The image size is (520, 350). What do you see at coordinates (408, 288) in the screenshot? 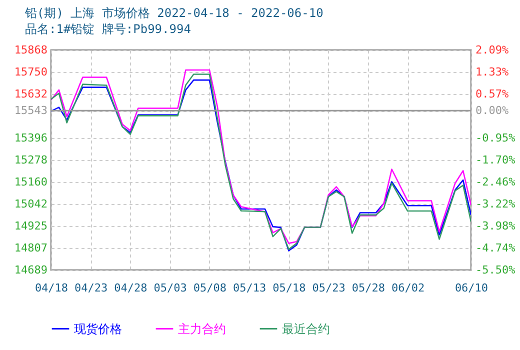
I see `x-tick-label: 06/02` at bounding box center [408, 288].